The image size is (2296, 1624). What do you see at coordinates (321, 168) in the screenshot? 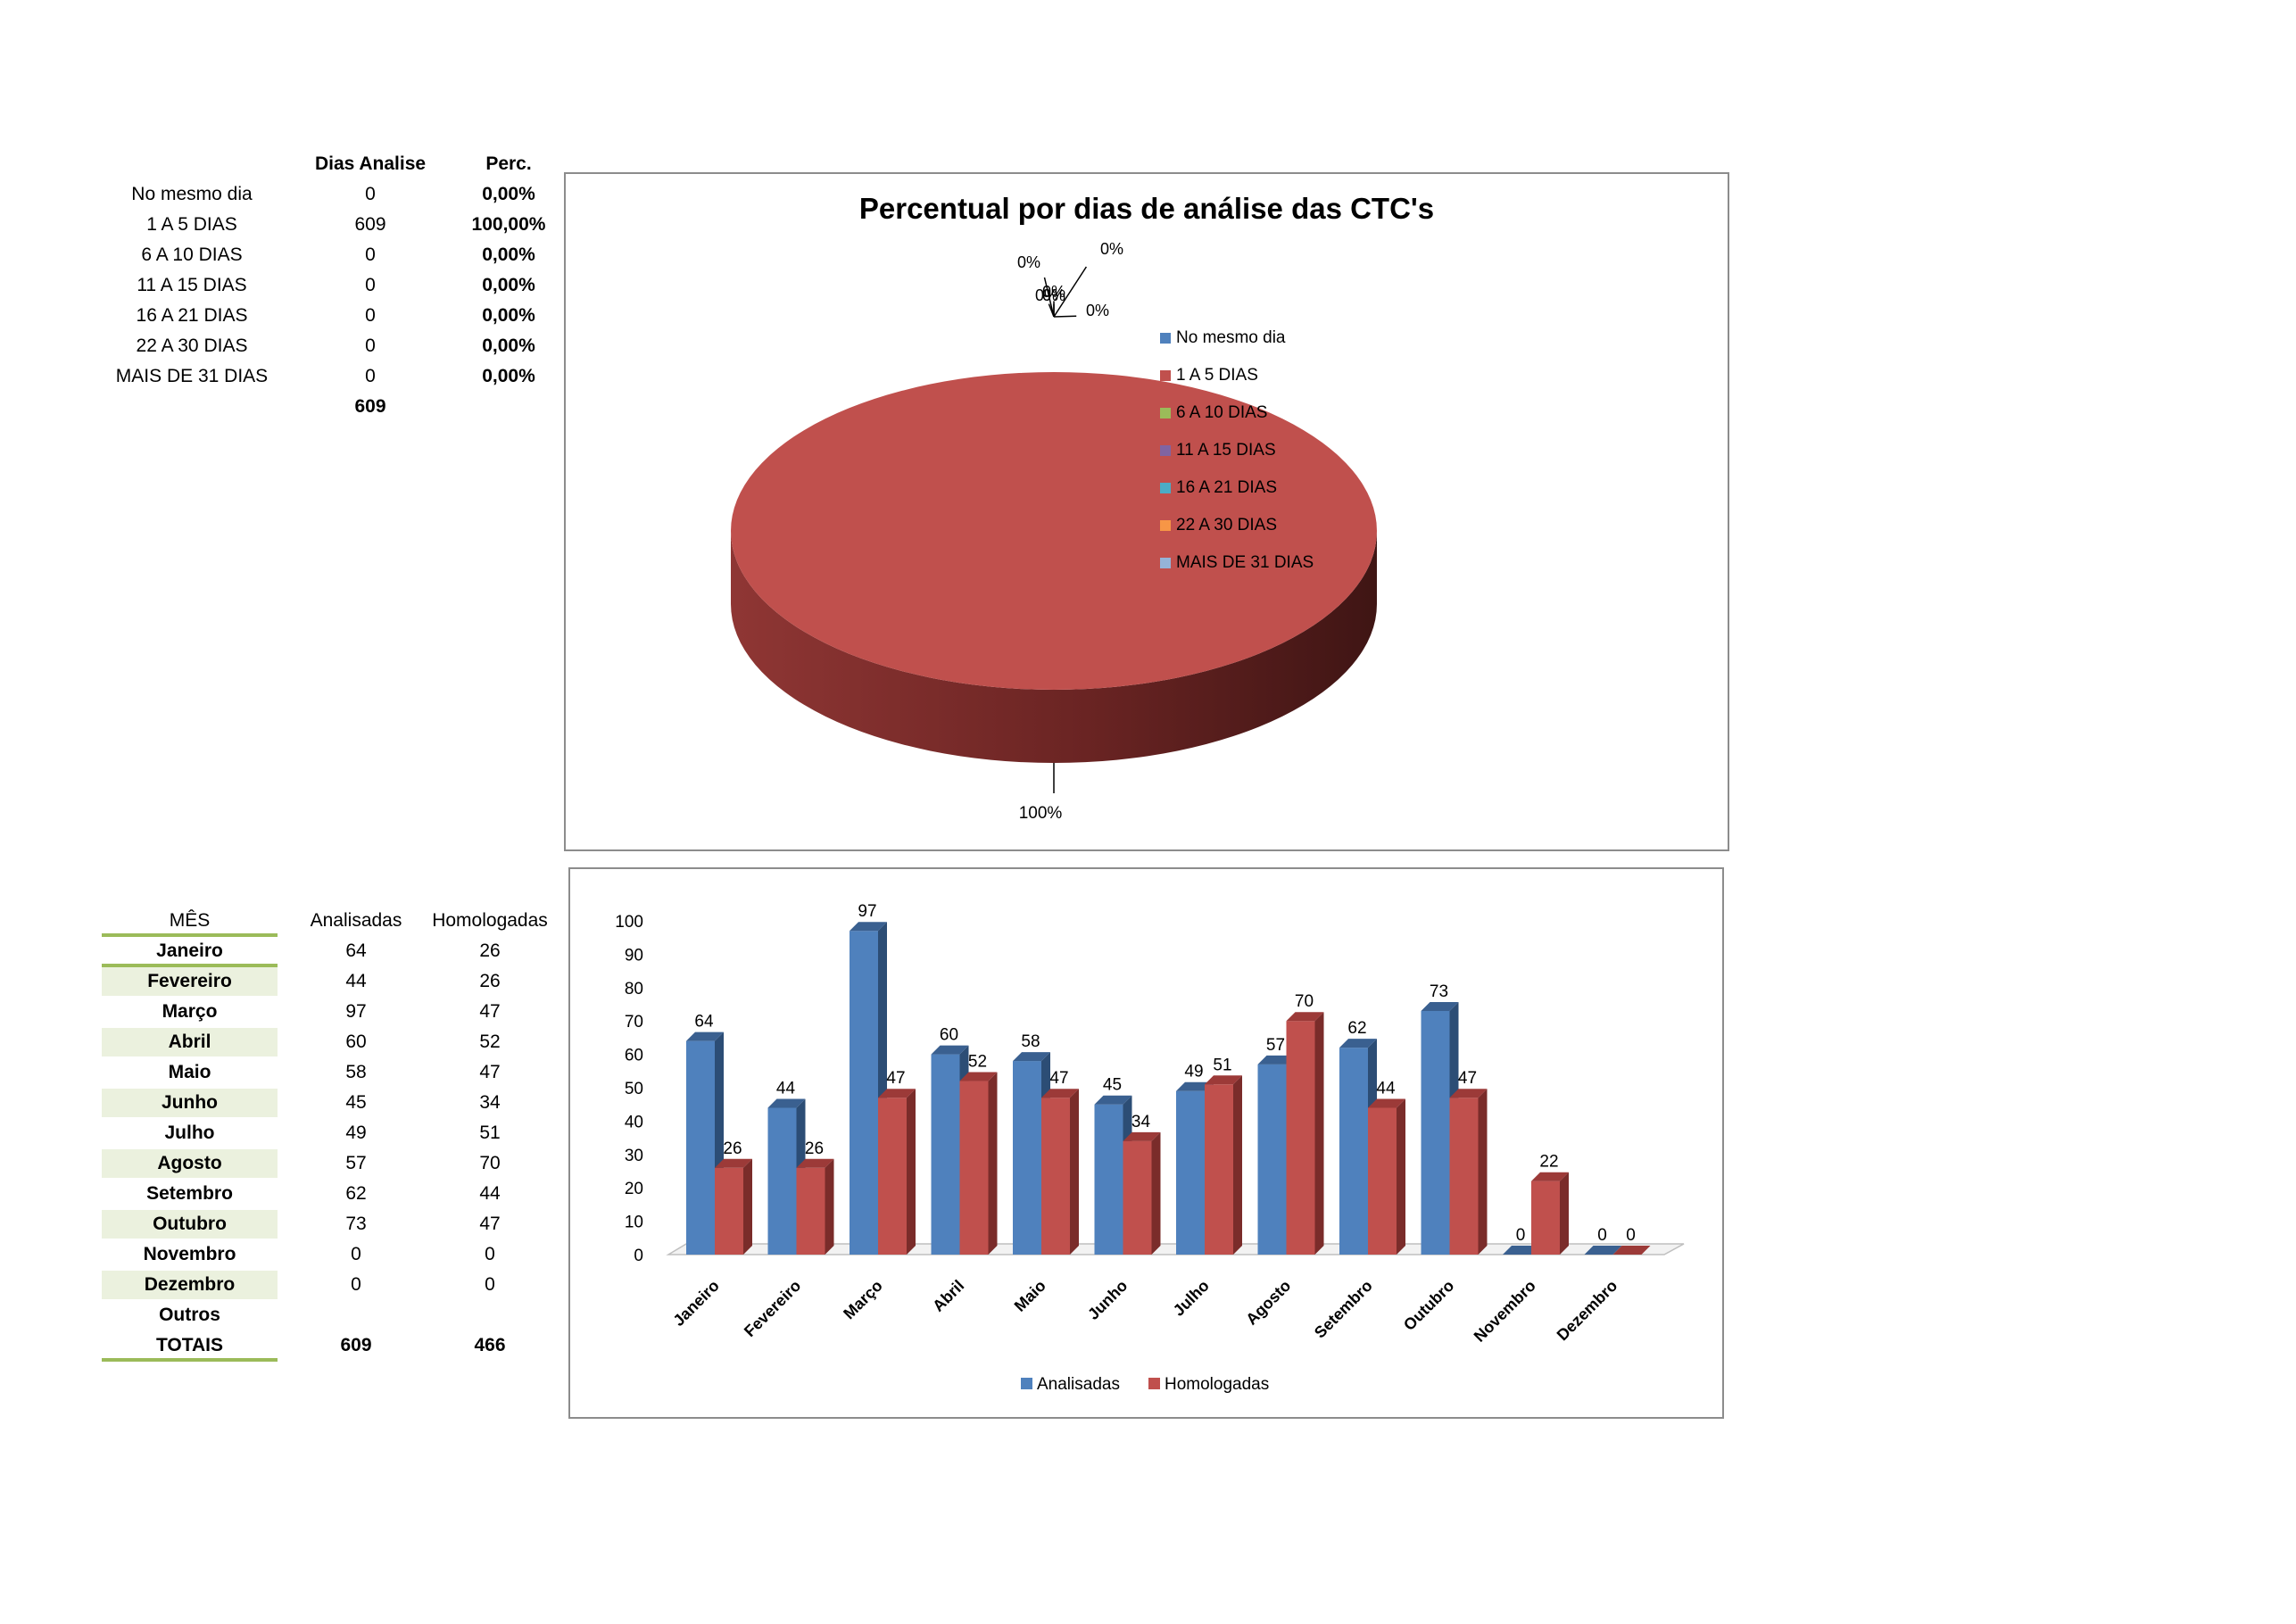
I see `summary-header-row: Dias Analise Perc.` at bounding box center [321, 168].